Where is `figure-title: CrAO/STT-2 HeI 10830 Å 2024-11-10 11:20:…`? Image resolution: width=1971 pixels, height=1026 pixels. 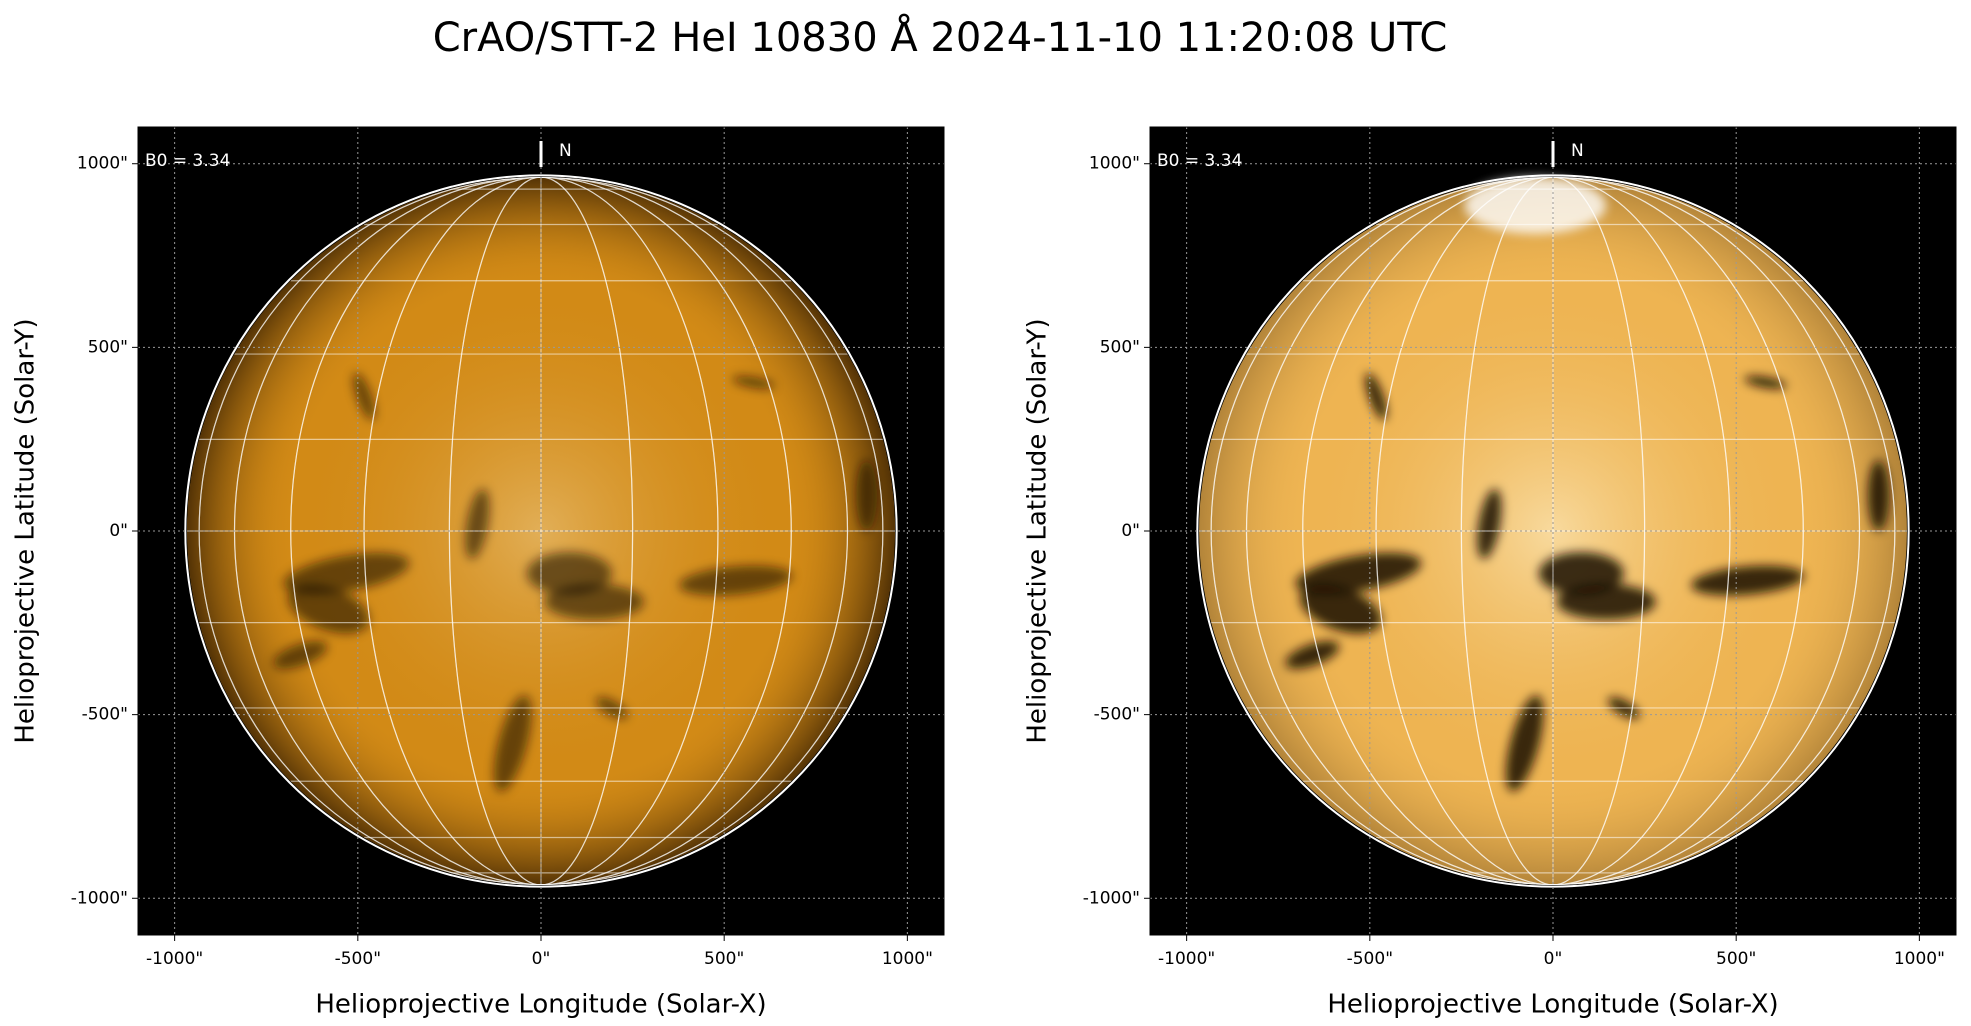 figure-title: CrAO/STT-2 HeI 10830 Å 2024-11-10 11:20:… is located at coordinates (940, 37).